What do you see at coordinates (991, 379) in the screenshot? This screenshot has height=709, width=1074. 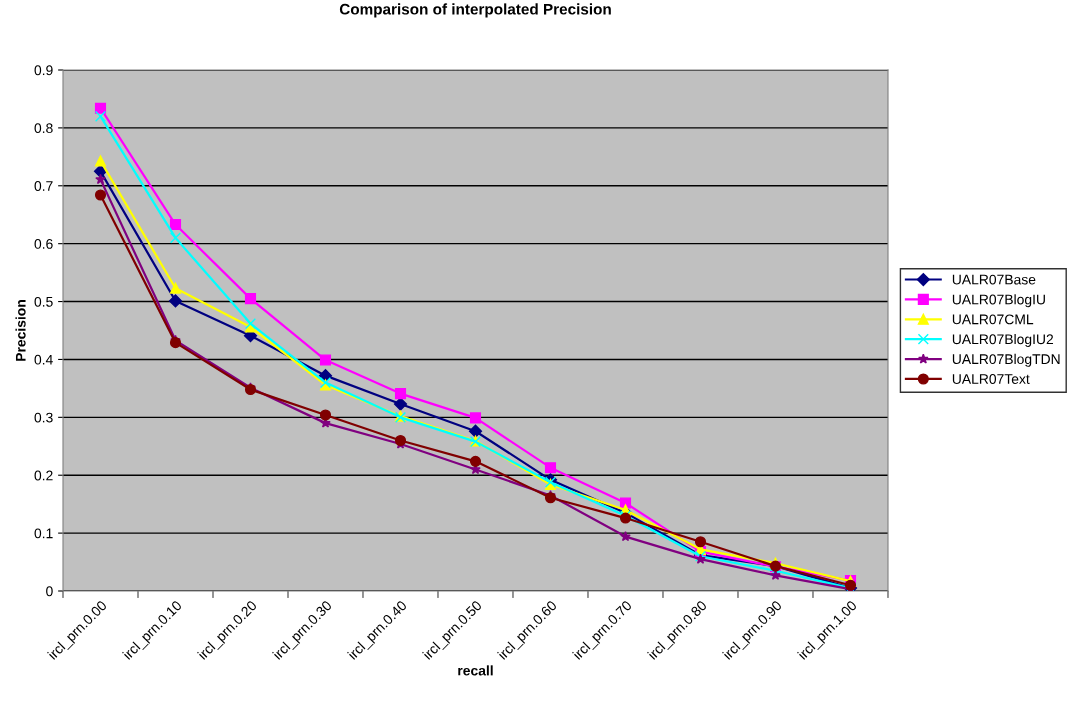 I see `legend-label: UALR07Text` at bounding box center [991, 379].